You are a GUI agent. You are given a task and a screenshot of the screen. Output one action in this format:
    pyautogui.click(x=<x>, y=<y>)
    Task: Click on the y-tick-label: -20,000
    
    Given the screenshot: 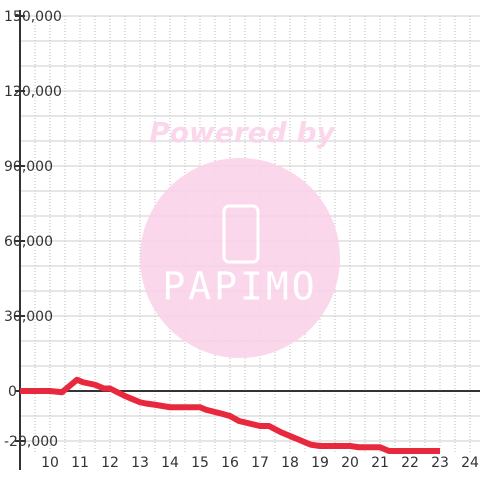 What is the action you would take?
    pyautogui.click(x=31, y=442)
    